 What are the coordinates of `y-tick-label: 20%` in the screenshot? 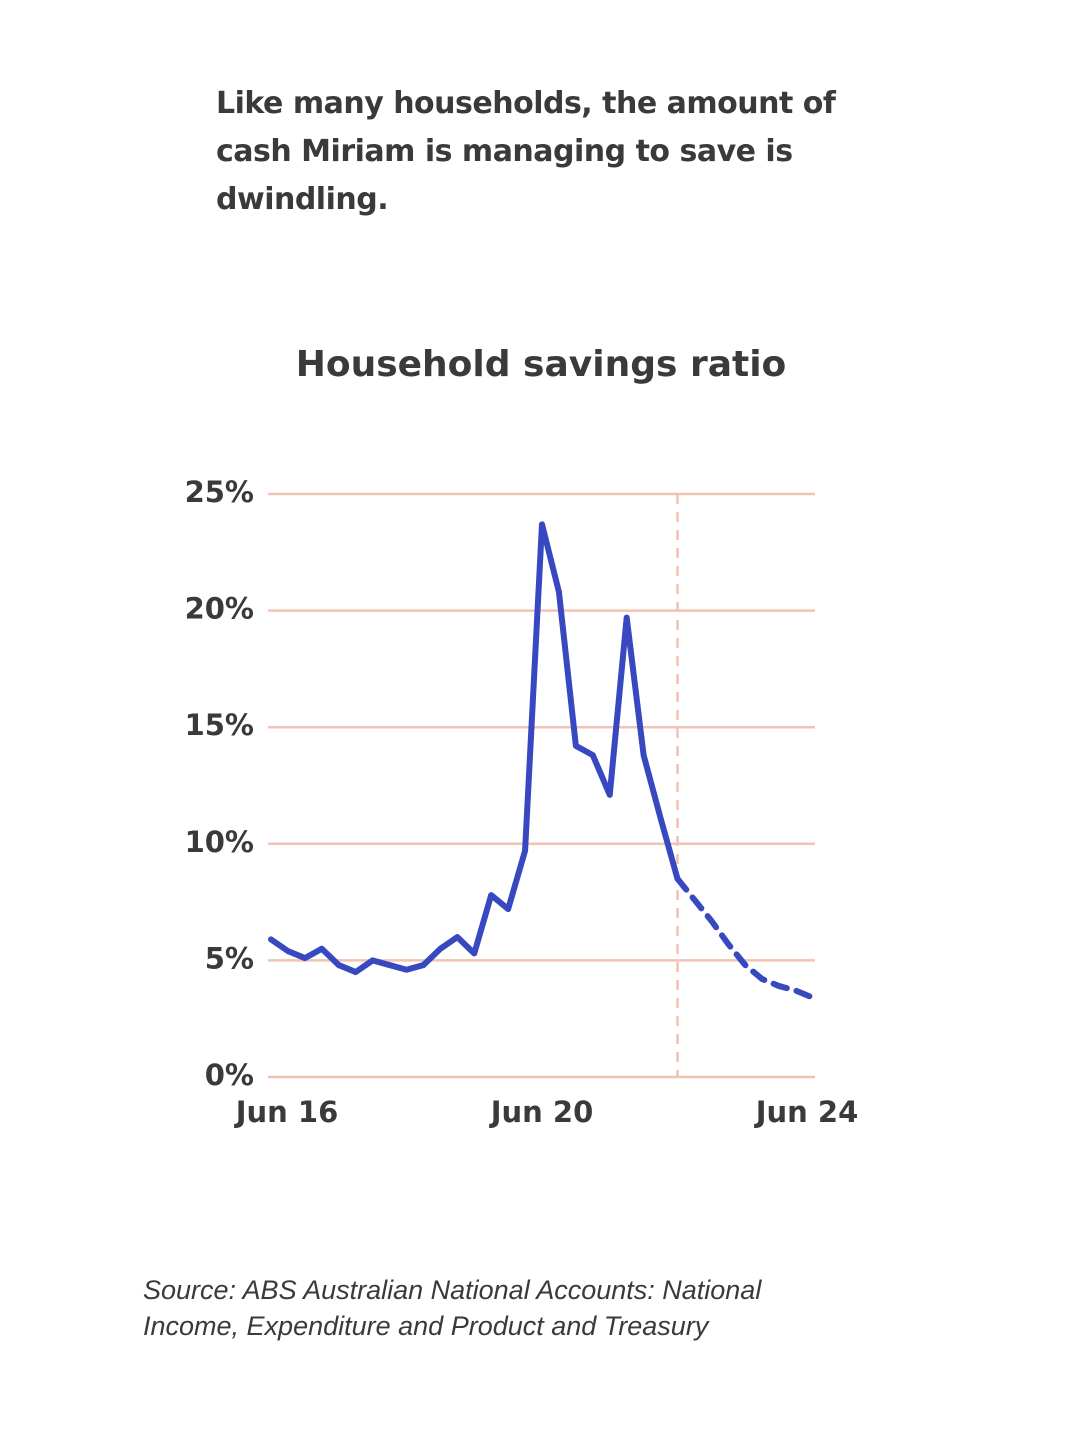 It's located at (219, 609).